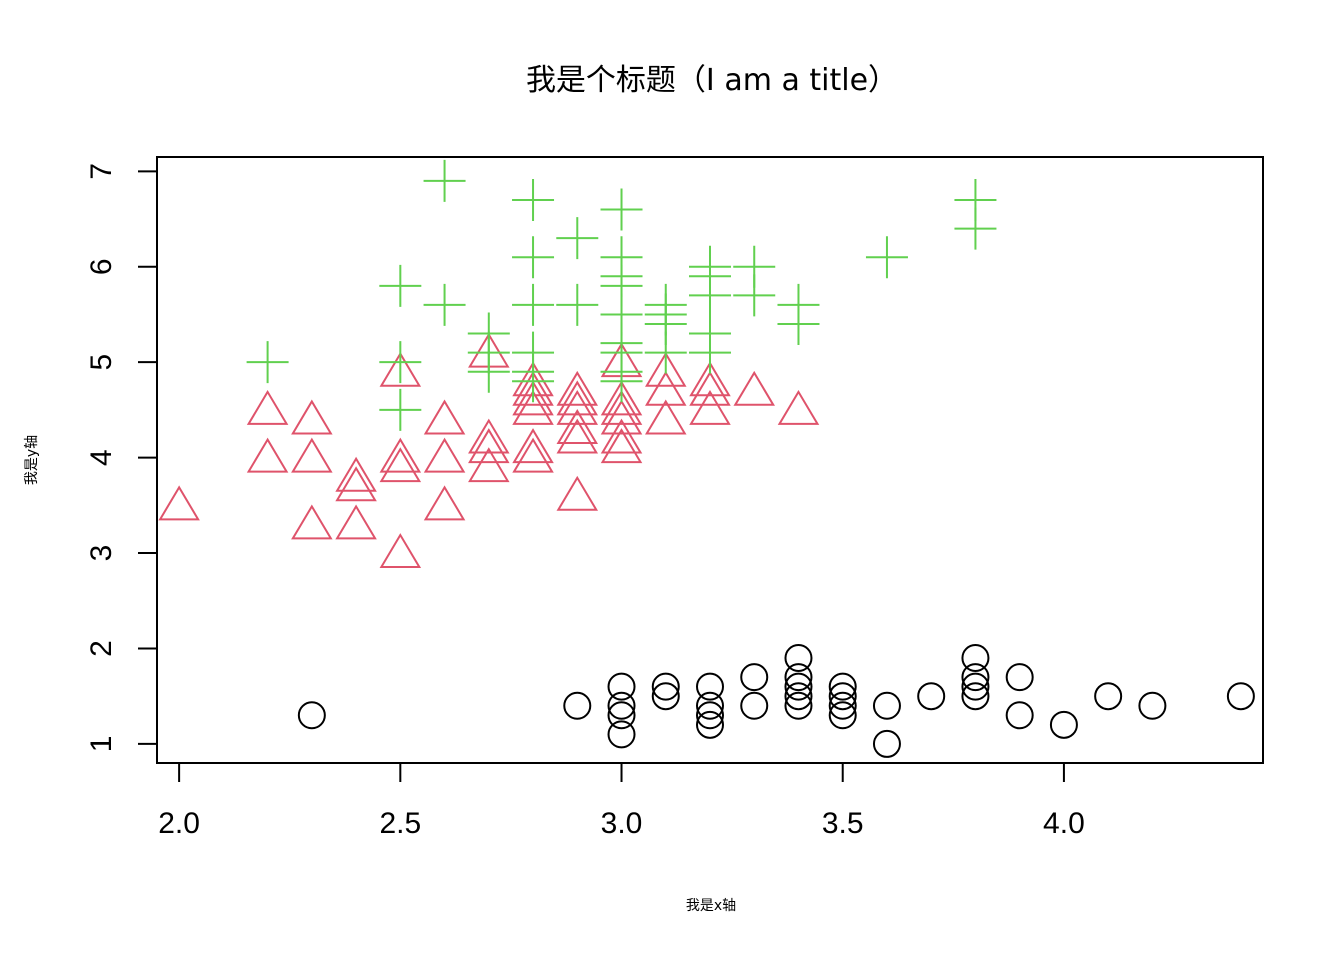  Describe the element at coordinates (101, 362) in the screenshot. I see `y-tick-label: 5` at that location.